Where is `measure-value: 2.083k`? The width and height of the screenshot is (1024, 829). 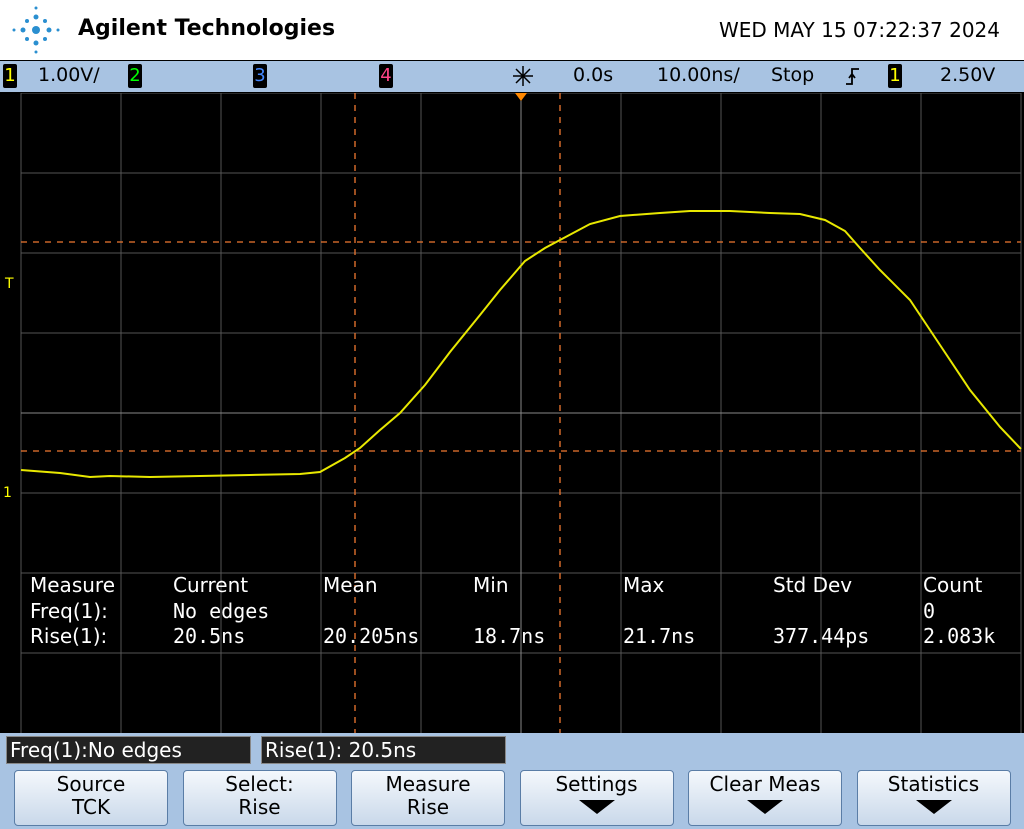
measure-value: 2.083k is located at coordinates (959, 636).